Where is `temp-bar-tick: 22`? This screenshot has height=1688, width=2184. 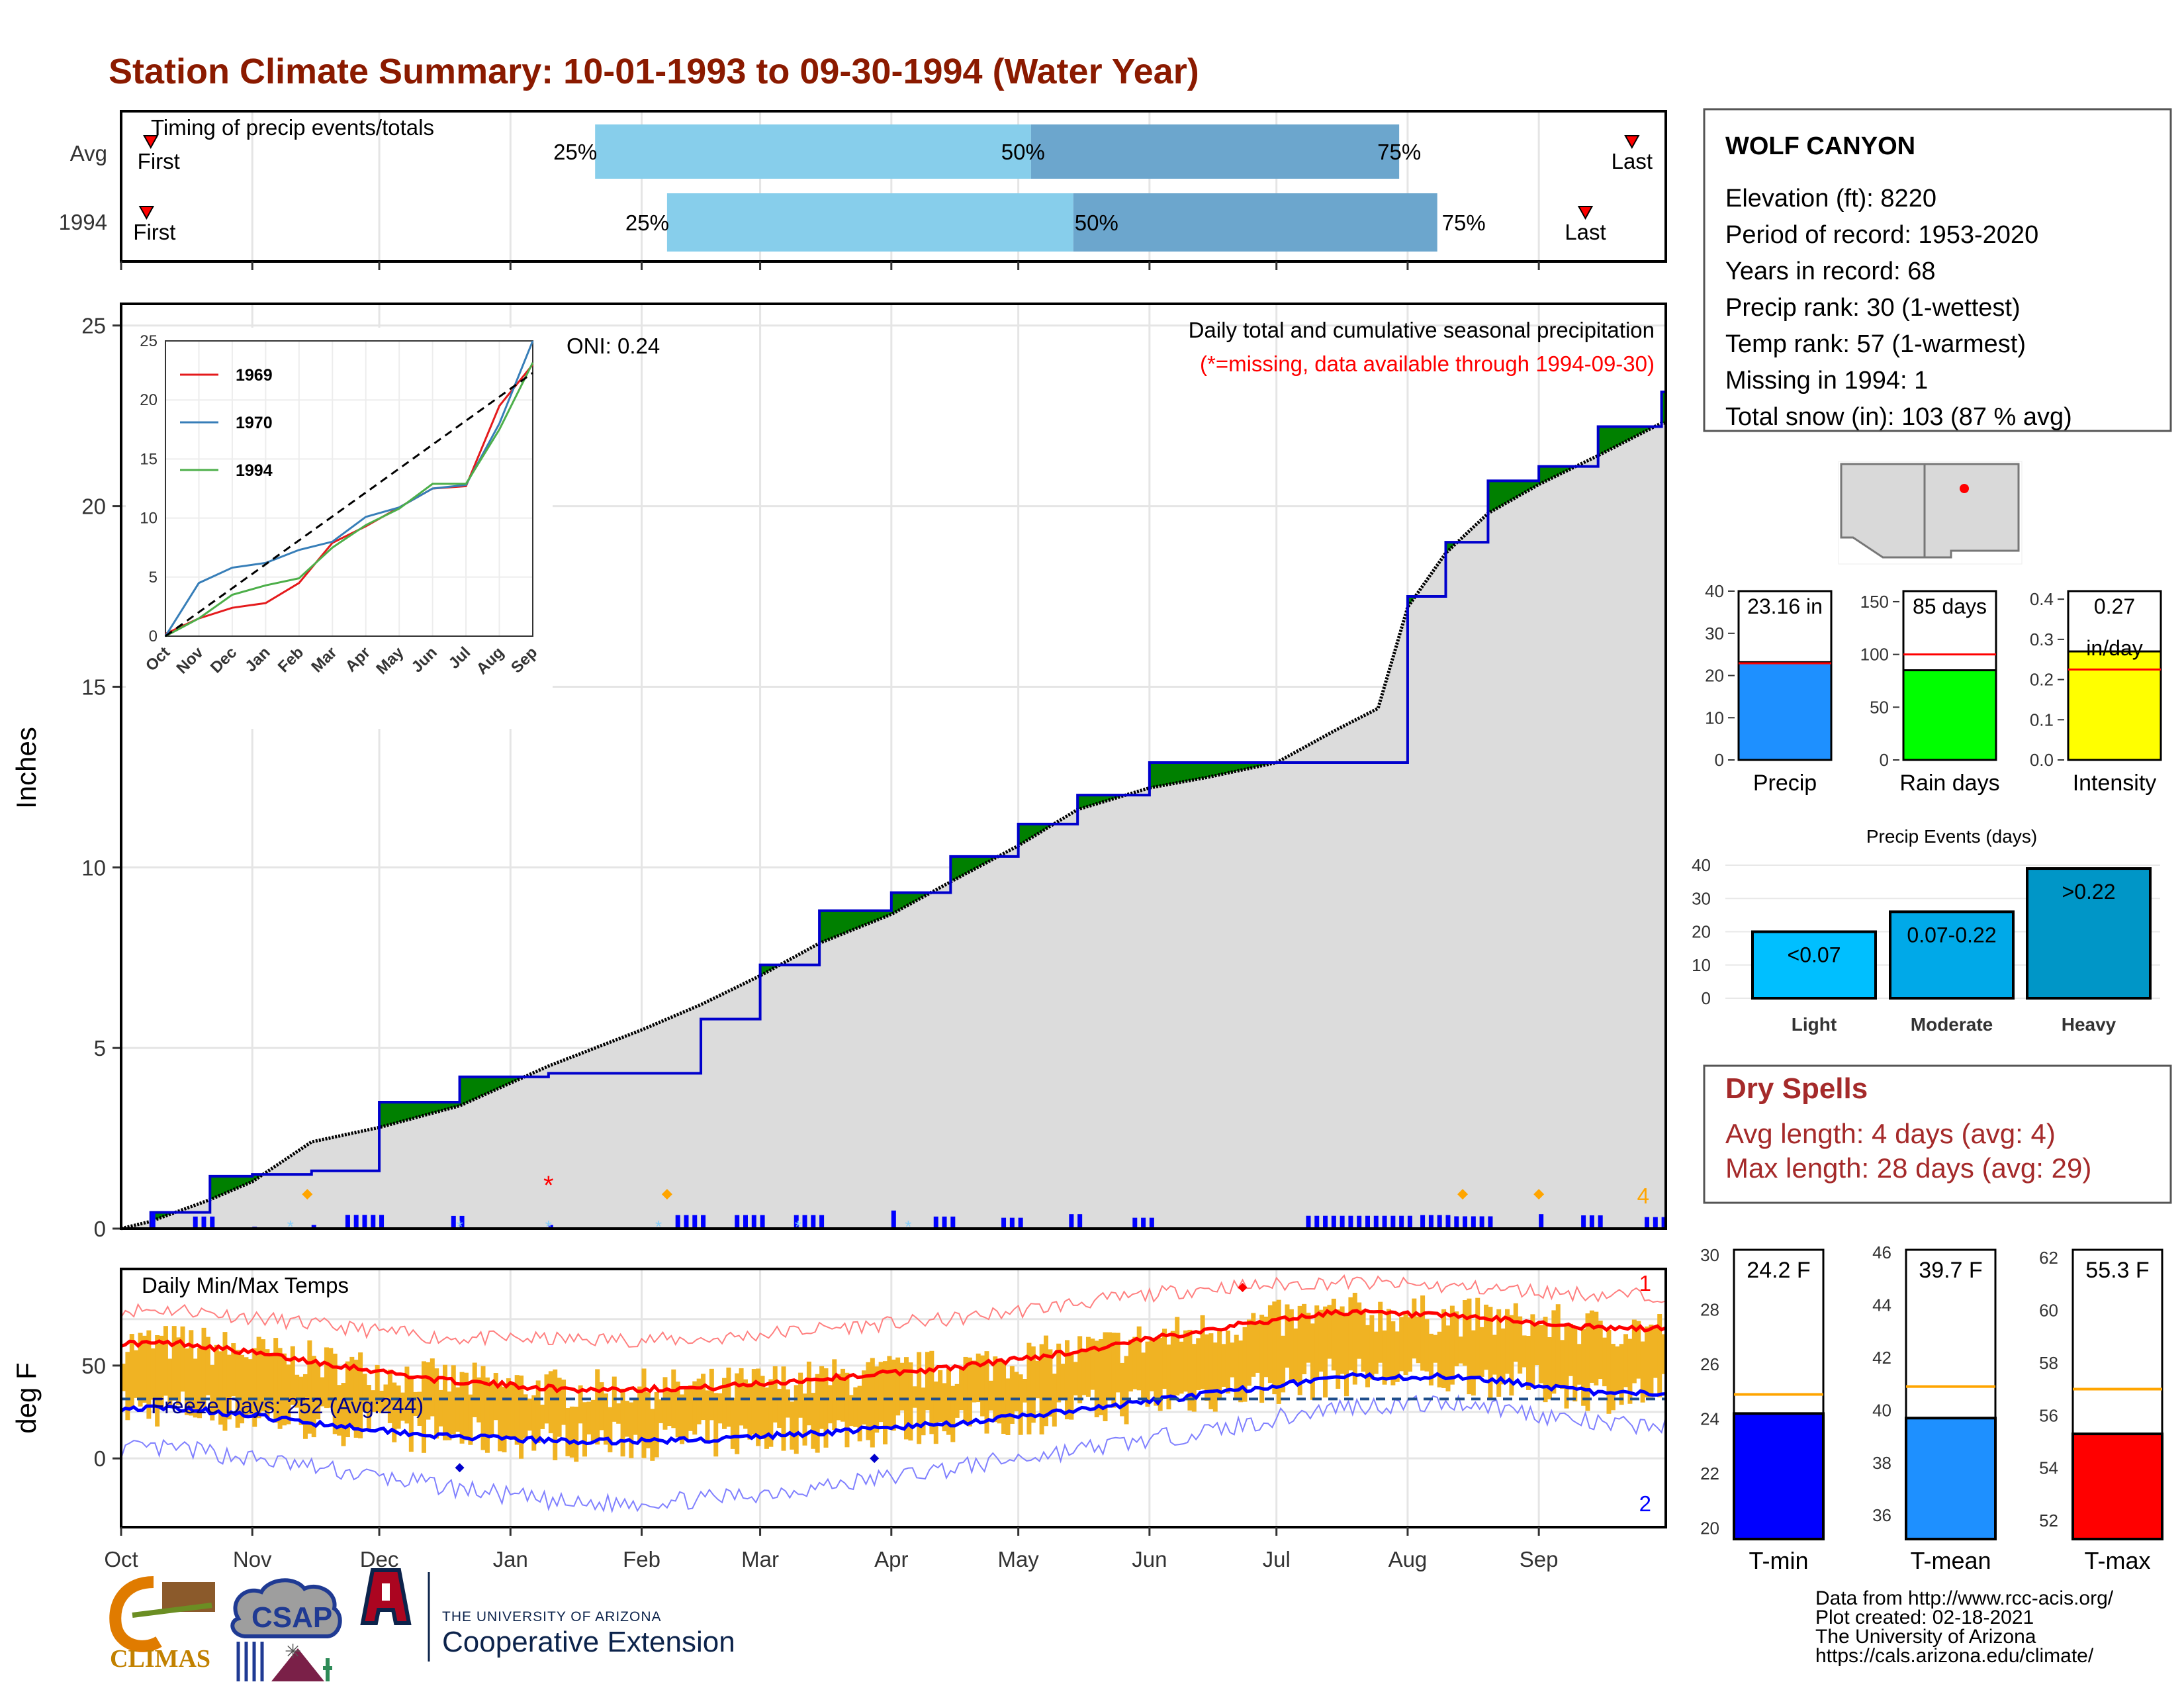
temp-bar-tick: 22 is located at coordinates (1709, 1473).